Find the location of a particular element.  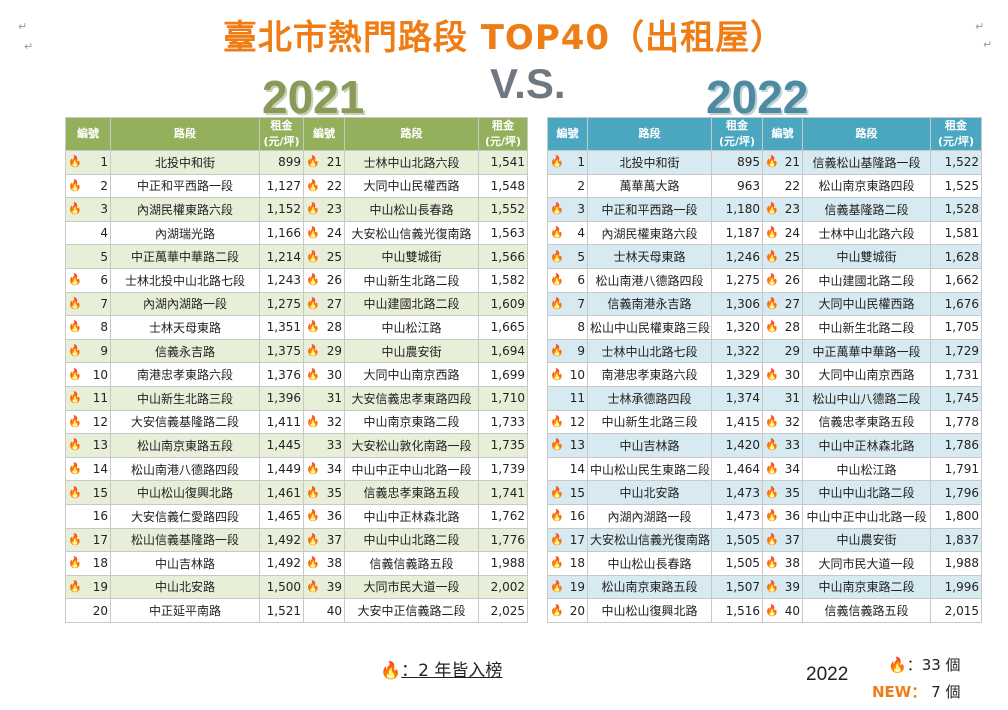

road-name: 松山中山八德路二段 is located at coordinates (866, 398).